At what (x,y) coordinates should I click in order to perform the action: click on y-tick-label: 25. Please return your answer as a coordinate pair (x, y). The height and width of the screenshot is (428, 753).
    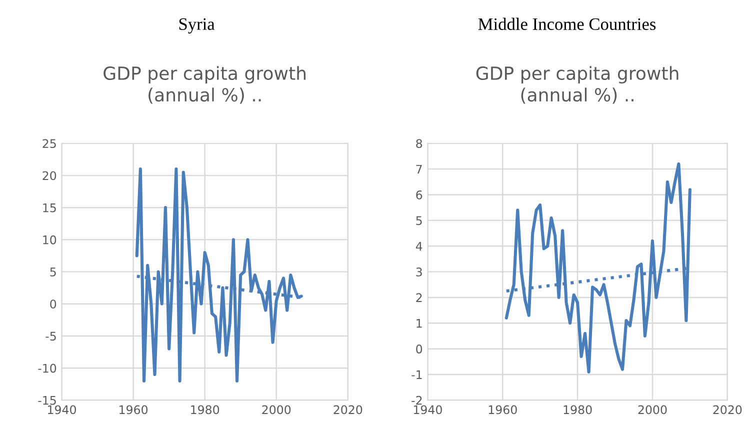
    Looking at the image, I should click on (49, 143).